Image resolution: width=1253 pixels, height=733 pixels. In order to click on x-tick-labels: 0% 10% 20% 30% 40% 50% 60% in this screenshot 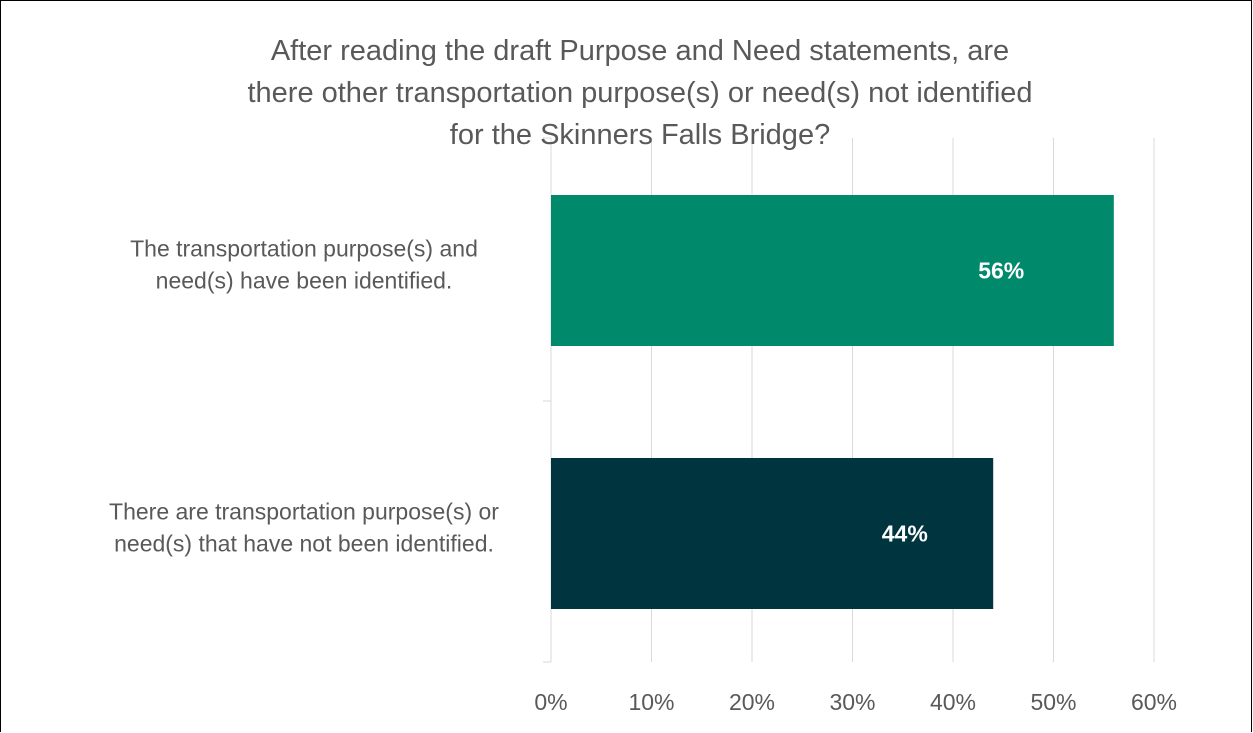, I will do `click(855, 702)`.